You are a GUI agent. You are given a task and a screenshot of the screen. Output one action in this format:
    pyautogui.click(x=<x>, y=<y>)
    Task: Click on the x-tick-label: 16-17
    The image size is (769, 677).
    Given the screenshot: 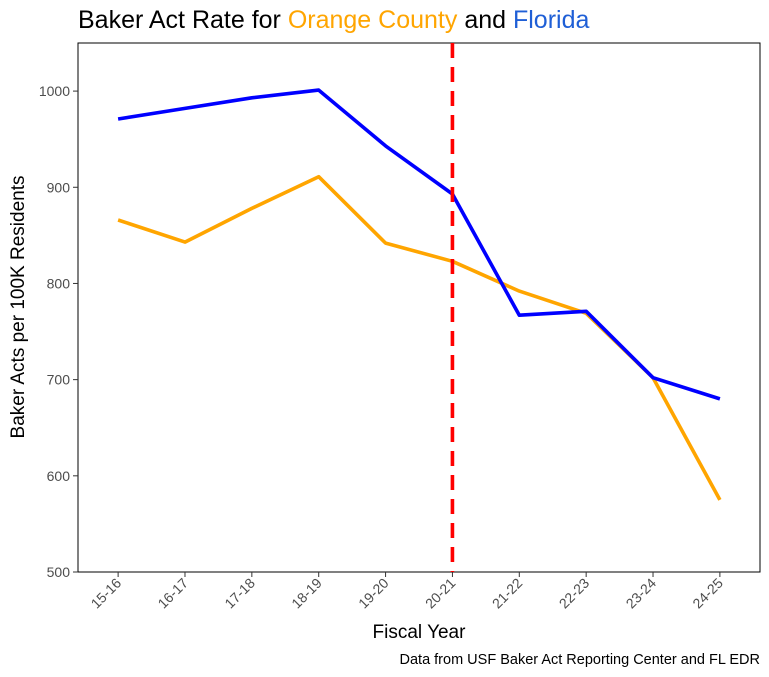 What is the action you would take?
    pyautogui.click(x=172, y=593)
    